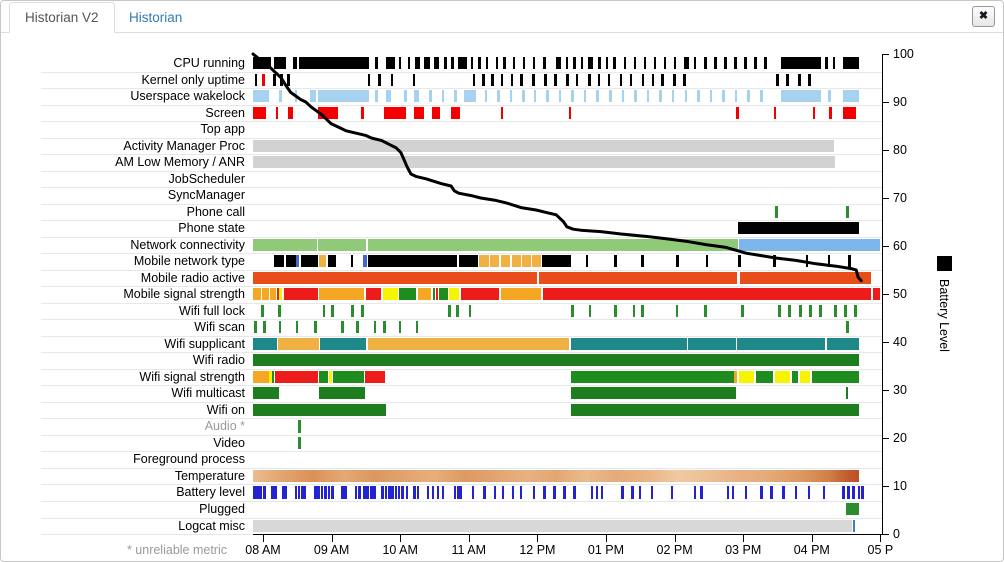 Image resolution: width=1004 pixels, height=562 pixels. What do you see at coordinates (229, 442) in the screenshot?
I see `row-label: Video` at bounding box center [229, 442].